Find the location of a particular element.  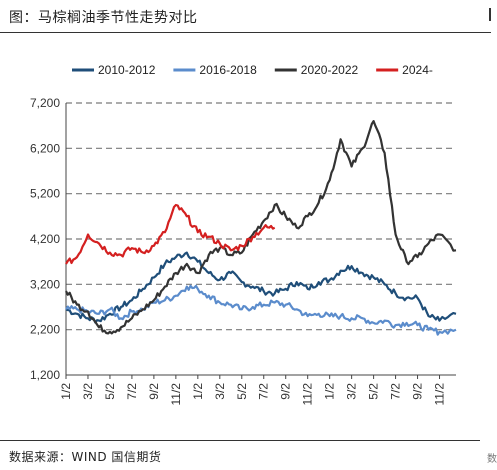

cut-off-char: 数 is located at coordinates (492, 459).